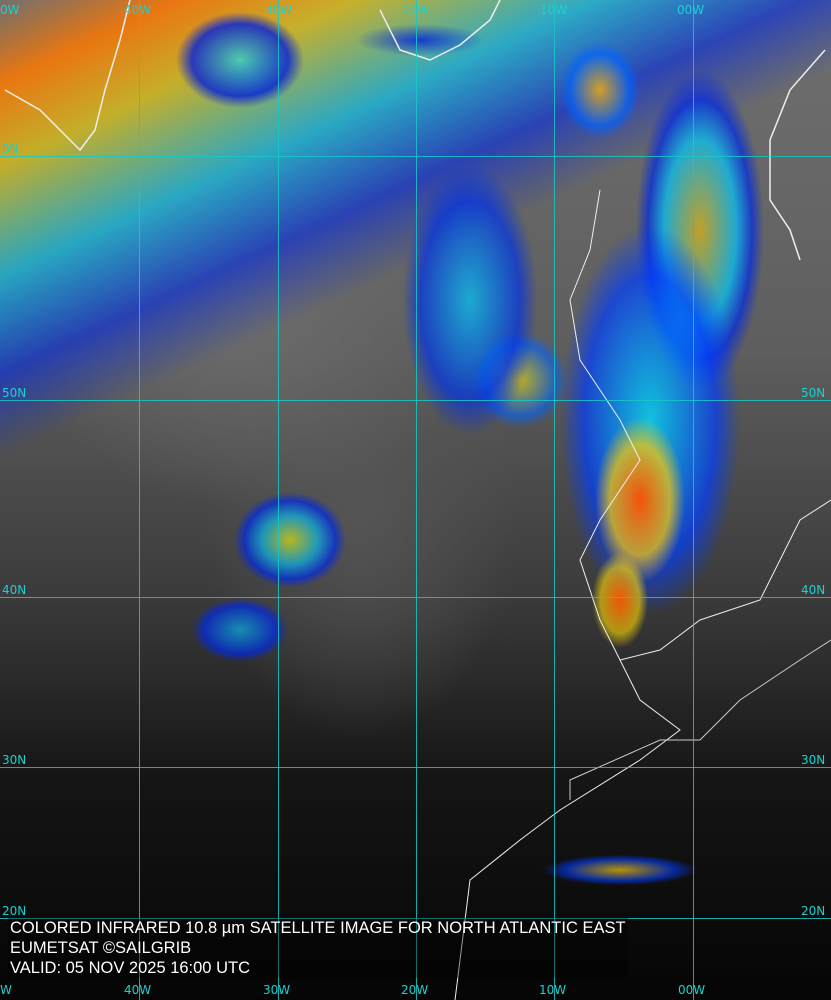 The width and height of the screenshot is (831, 1000). Describe the element at coordinates (691, 10) in the screenshot. I see `top-label: 00W` at that location.